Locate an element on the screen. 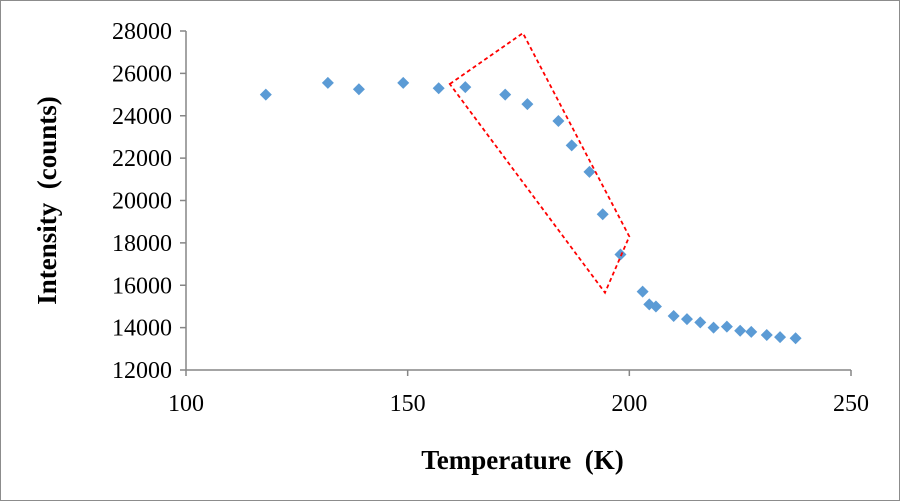  y-tick-label: 26000 is located at coordinates (142, 74).